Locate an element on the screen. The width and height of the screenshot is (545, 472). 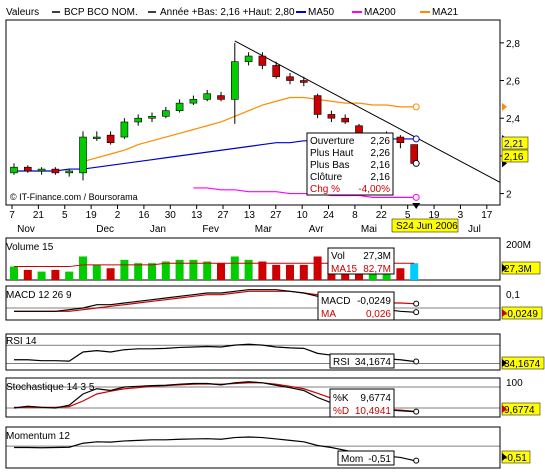
legend-label: Année +Bas: 2,16 +Haut: 2,80 is located at coordinates (227, 12).